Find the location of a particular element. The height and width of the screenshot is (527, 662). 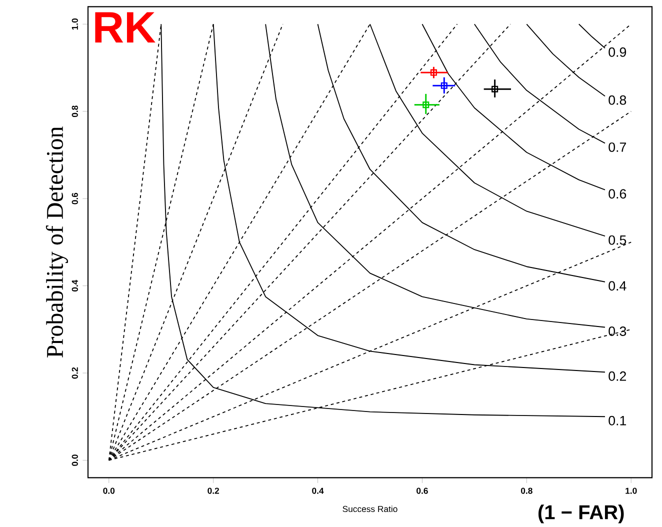

series-label: 0.4 is located at coordinates (617, 286).